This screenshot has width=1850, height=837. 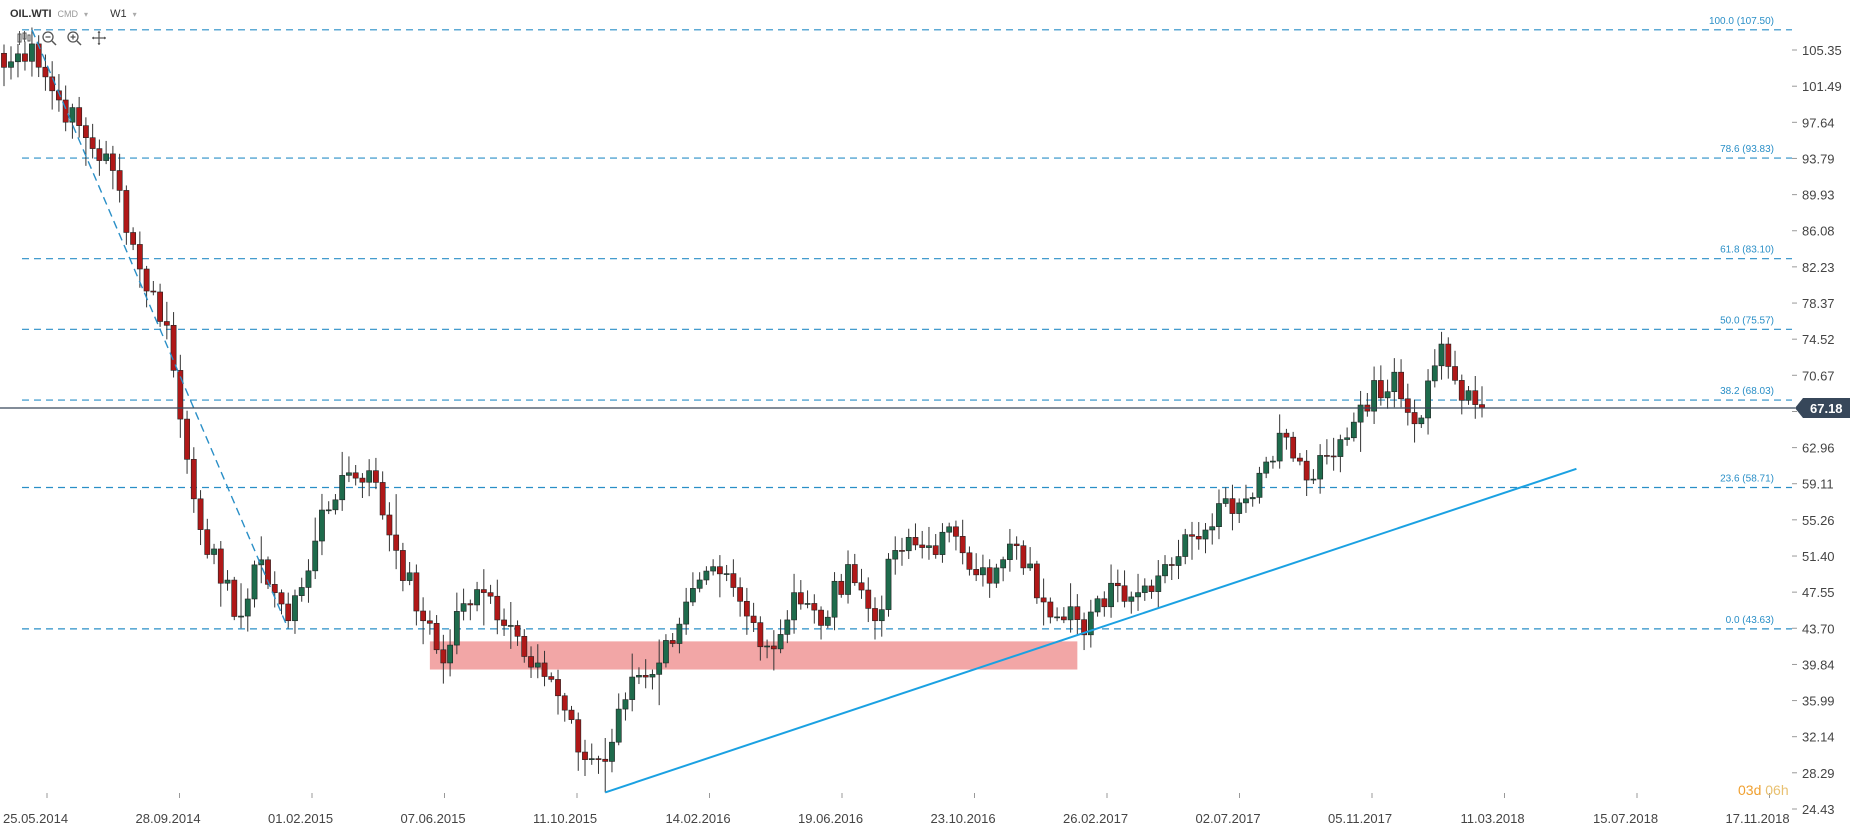 I want to click on y-tick-label: 97.64, so click(x=1818, y=122).